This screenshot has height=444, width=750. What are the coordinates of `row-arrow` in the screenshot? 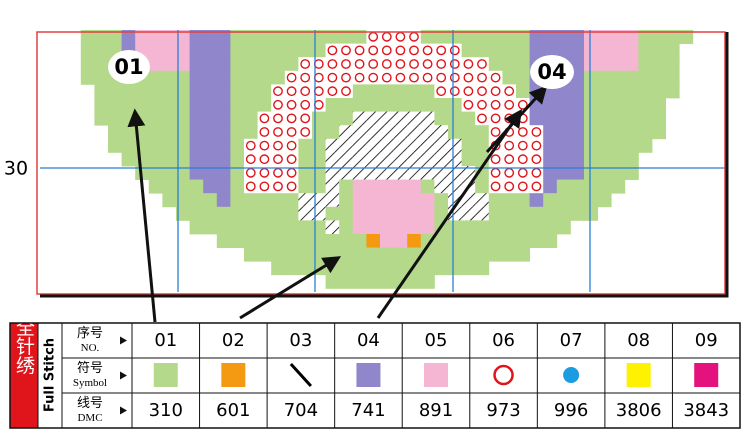 It's located at (123, 375).